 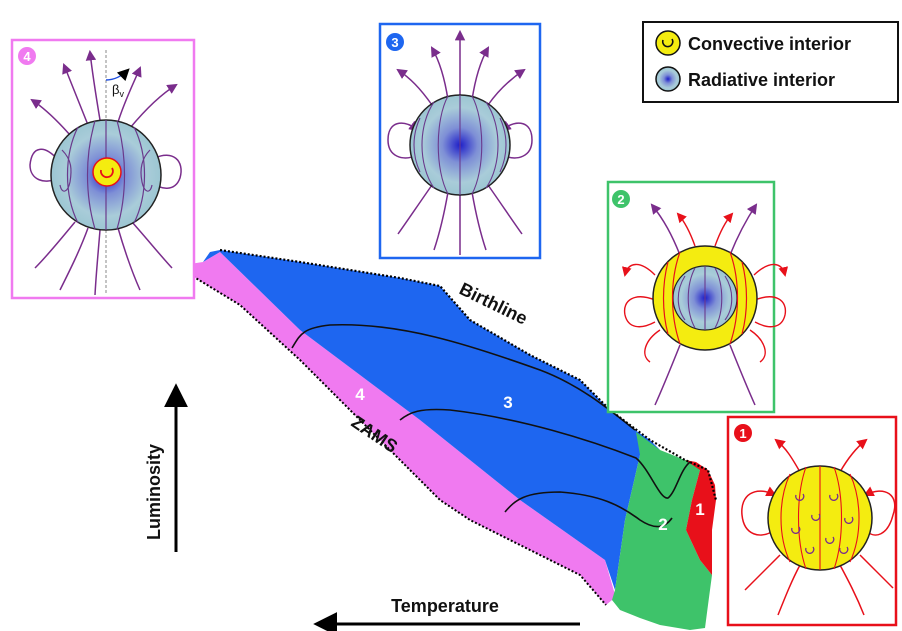 I want to click on panel-4-badge: 4, so click(x=27, y=56).